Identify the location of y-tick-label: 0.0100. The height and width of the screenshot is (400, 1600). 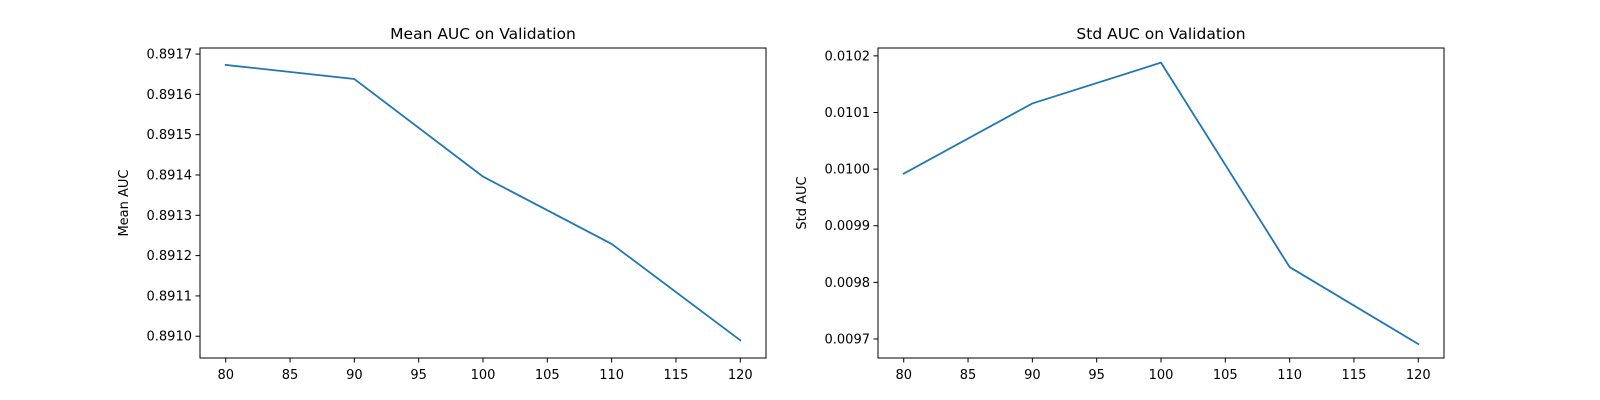
(848, 170).